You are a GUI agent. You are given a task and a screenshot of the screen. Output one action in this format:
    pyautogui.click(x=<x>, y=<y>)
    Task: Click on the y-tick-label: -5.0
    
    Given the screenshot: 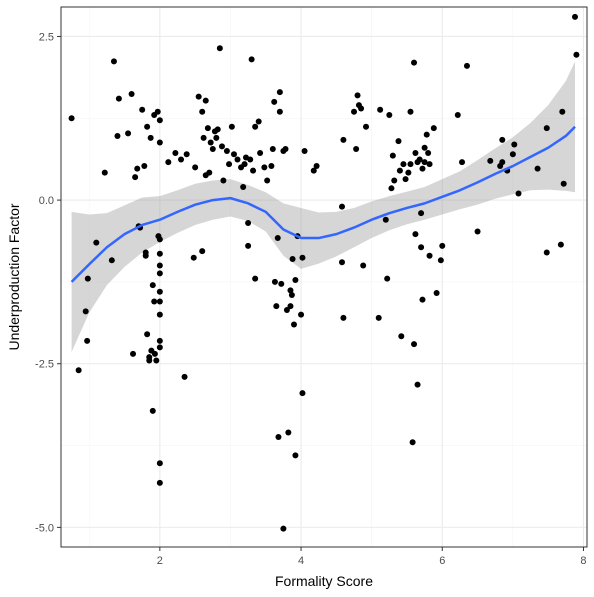 What is the action you would take?
    pyautogui.click(x=44, y=528)
    